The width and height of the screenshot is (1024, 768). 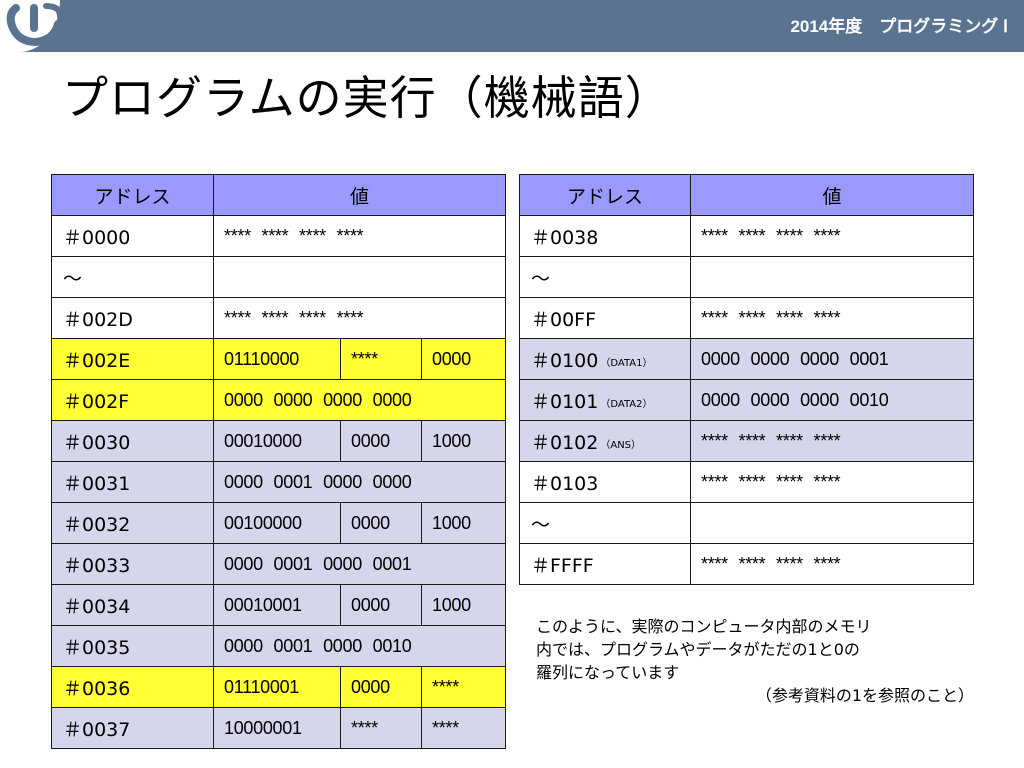 What do you see at coordinates (132, 482) in the screenshot?
I see `address-cell: ＃0031` at bounding box center [132, 482].